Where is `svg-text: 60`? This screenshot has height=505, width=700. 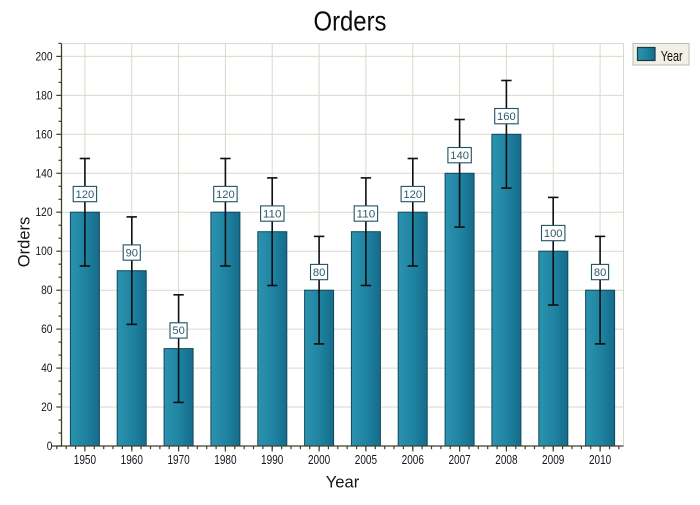 svg-text: 60 is located at coordinates (47, 329).